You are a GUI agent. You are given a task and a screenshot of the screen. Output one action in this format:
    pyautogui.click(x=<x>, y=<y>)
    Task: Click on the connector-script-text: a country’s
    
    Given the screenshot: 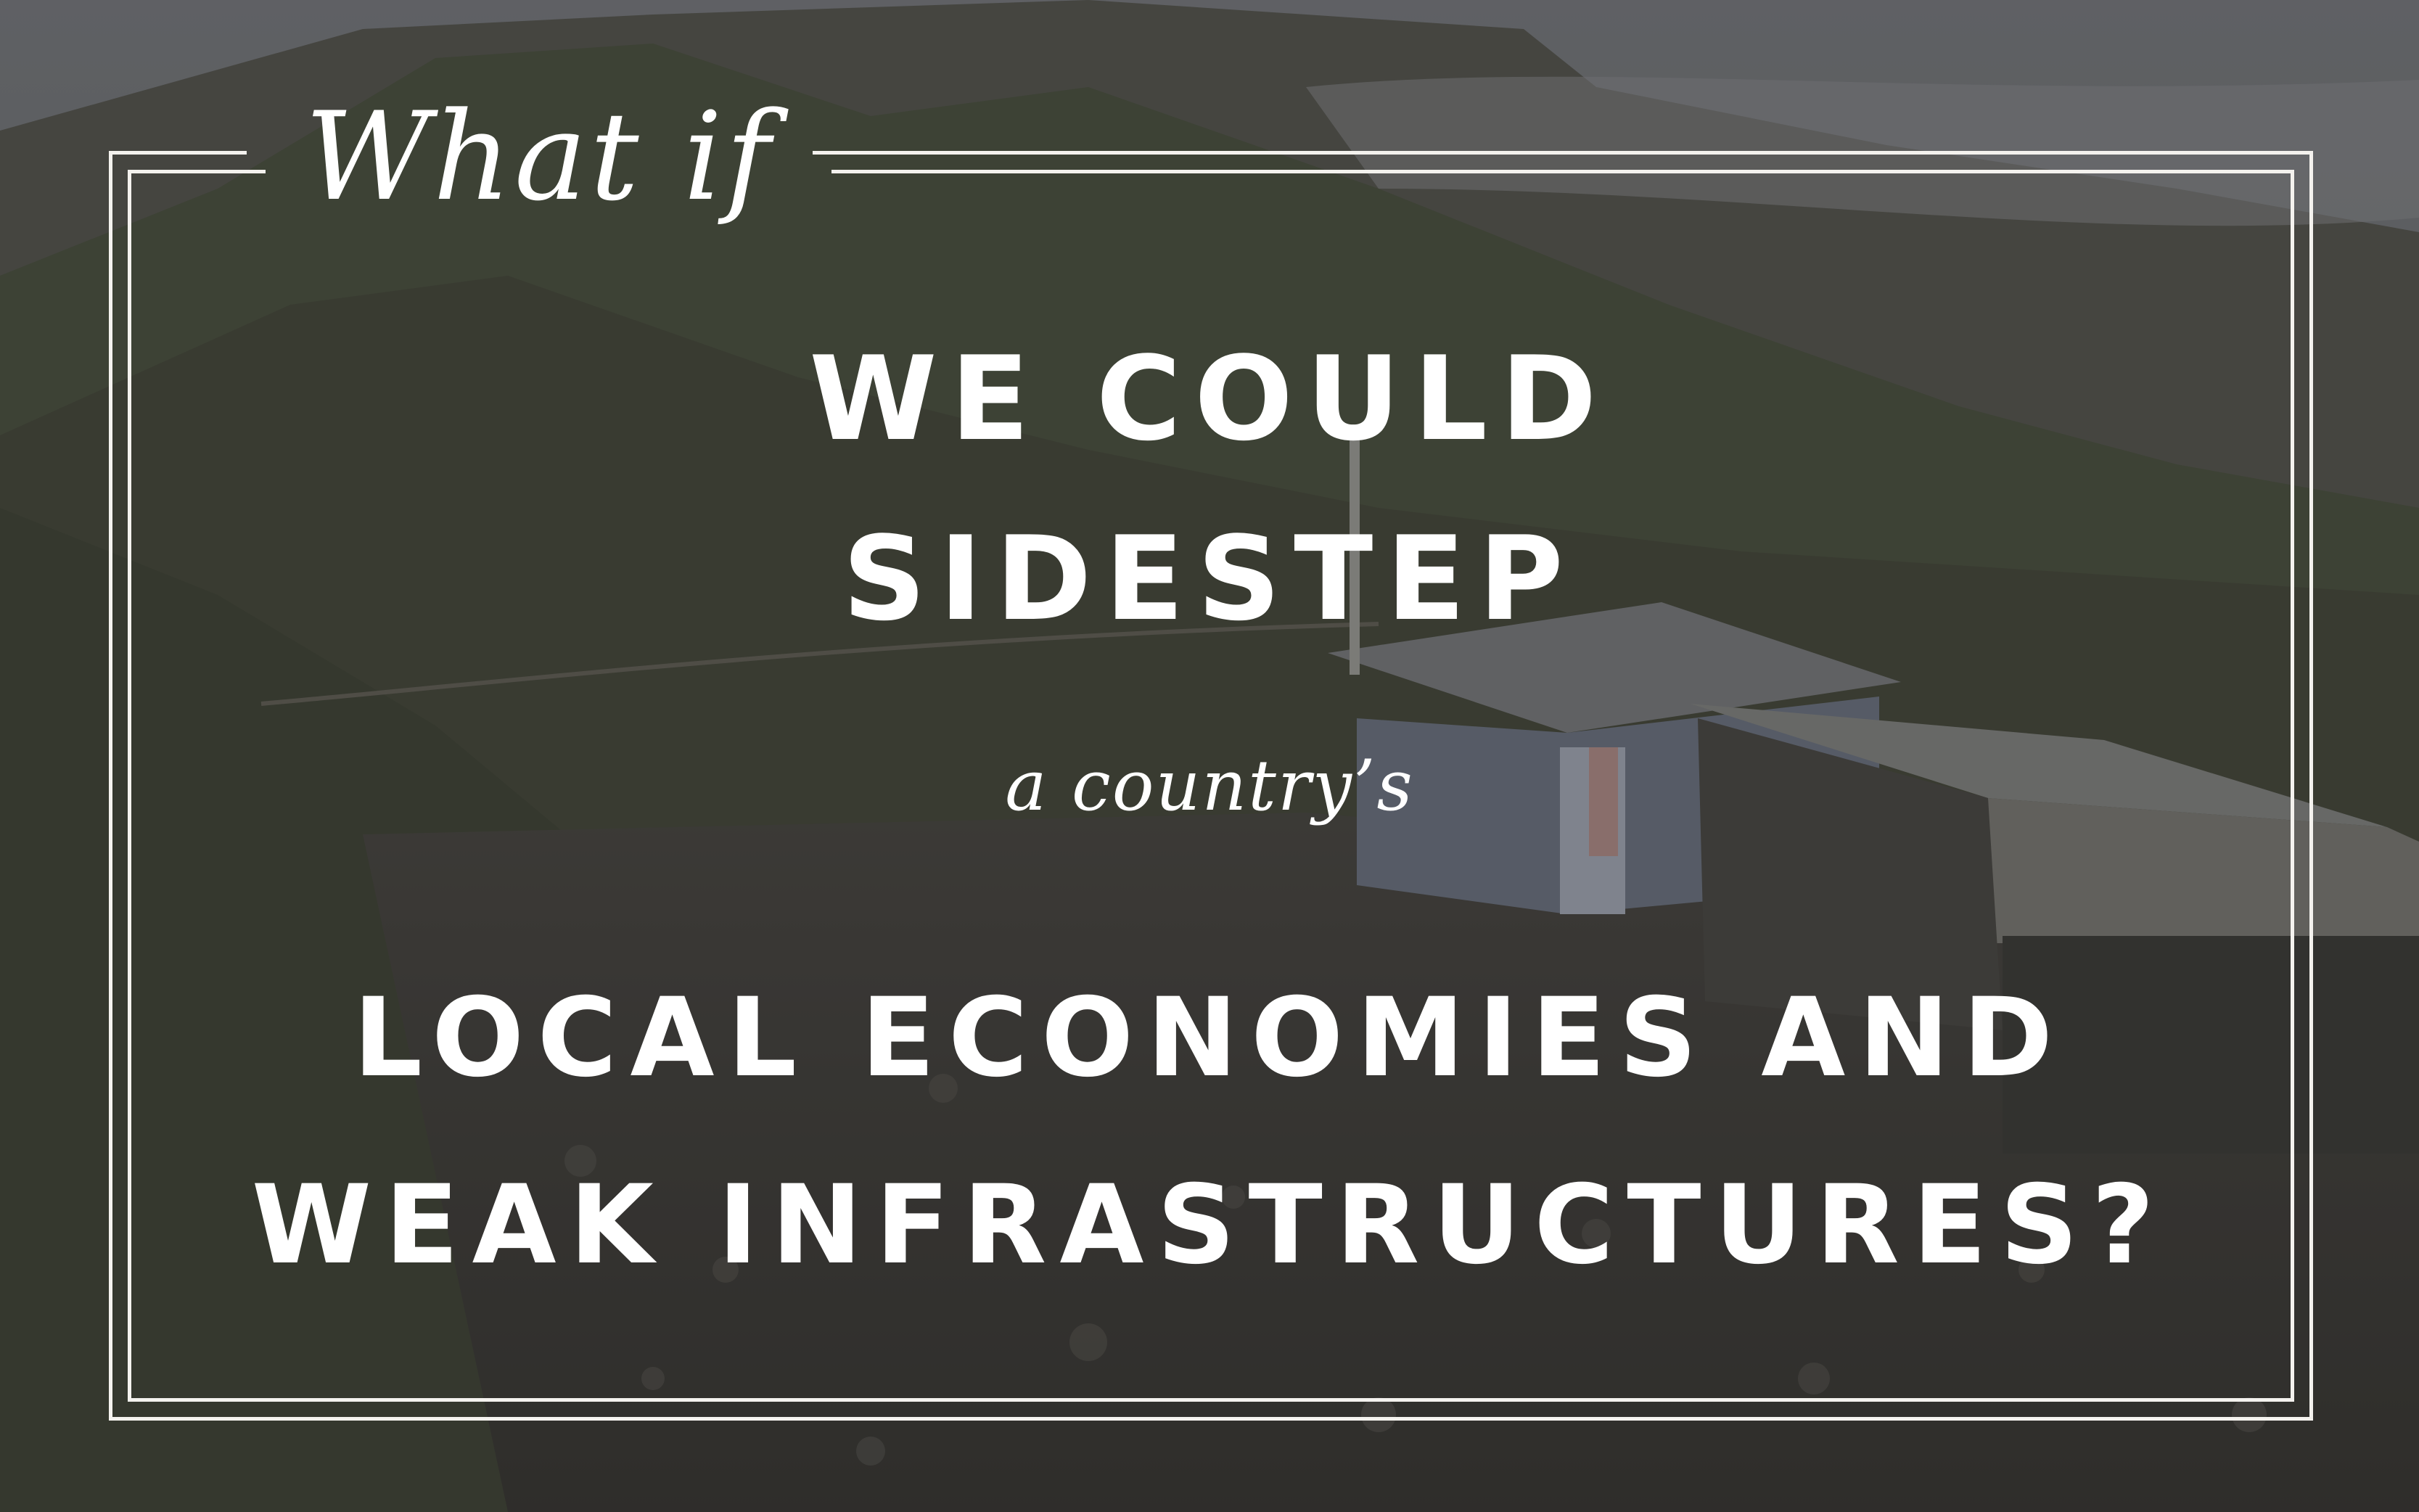 What is the action you would take?
    pyautogui.click(x=1209, y=785)
    